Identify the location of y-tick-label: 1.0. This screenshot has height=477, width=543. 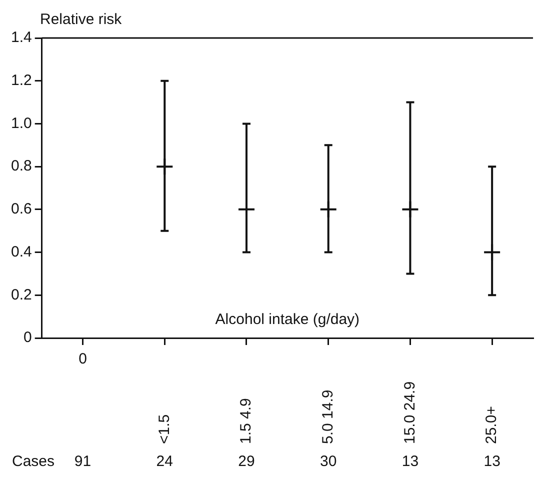
(21, 123).